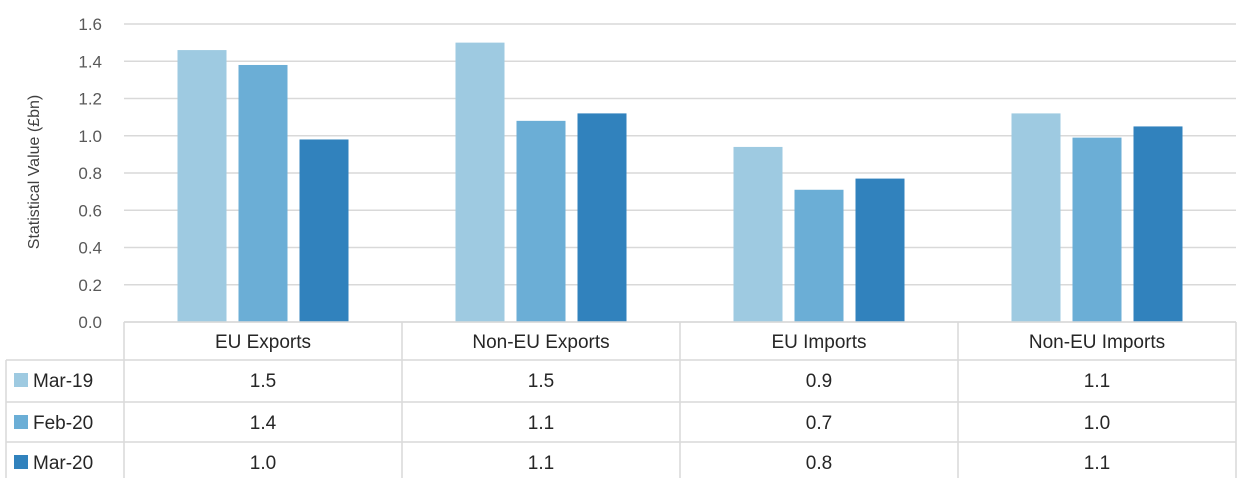 This screenshot has width=1238, height=478. Describe the element at coordinates (63, 423) in the screenshot. I see `legend-label: Feb-20` at that location.